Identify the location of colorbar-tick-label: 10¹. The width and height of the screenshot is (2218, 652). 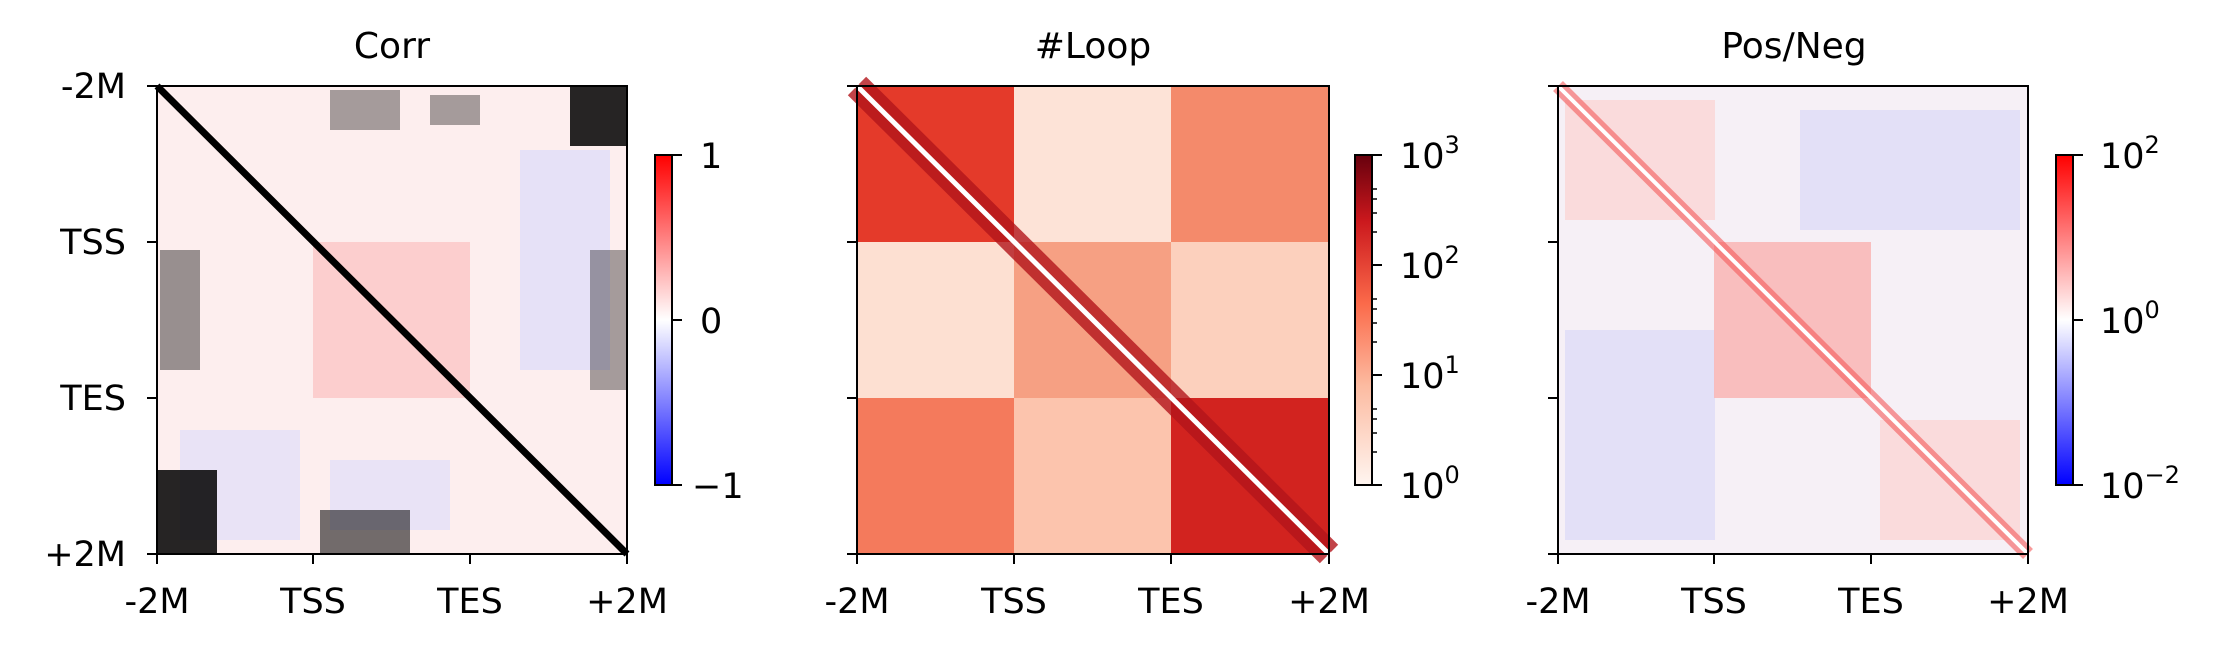
(1430, 374).